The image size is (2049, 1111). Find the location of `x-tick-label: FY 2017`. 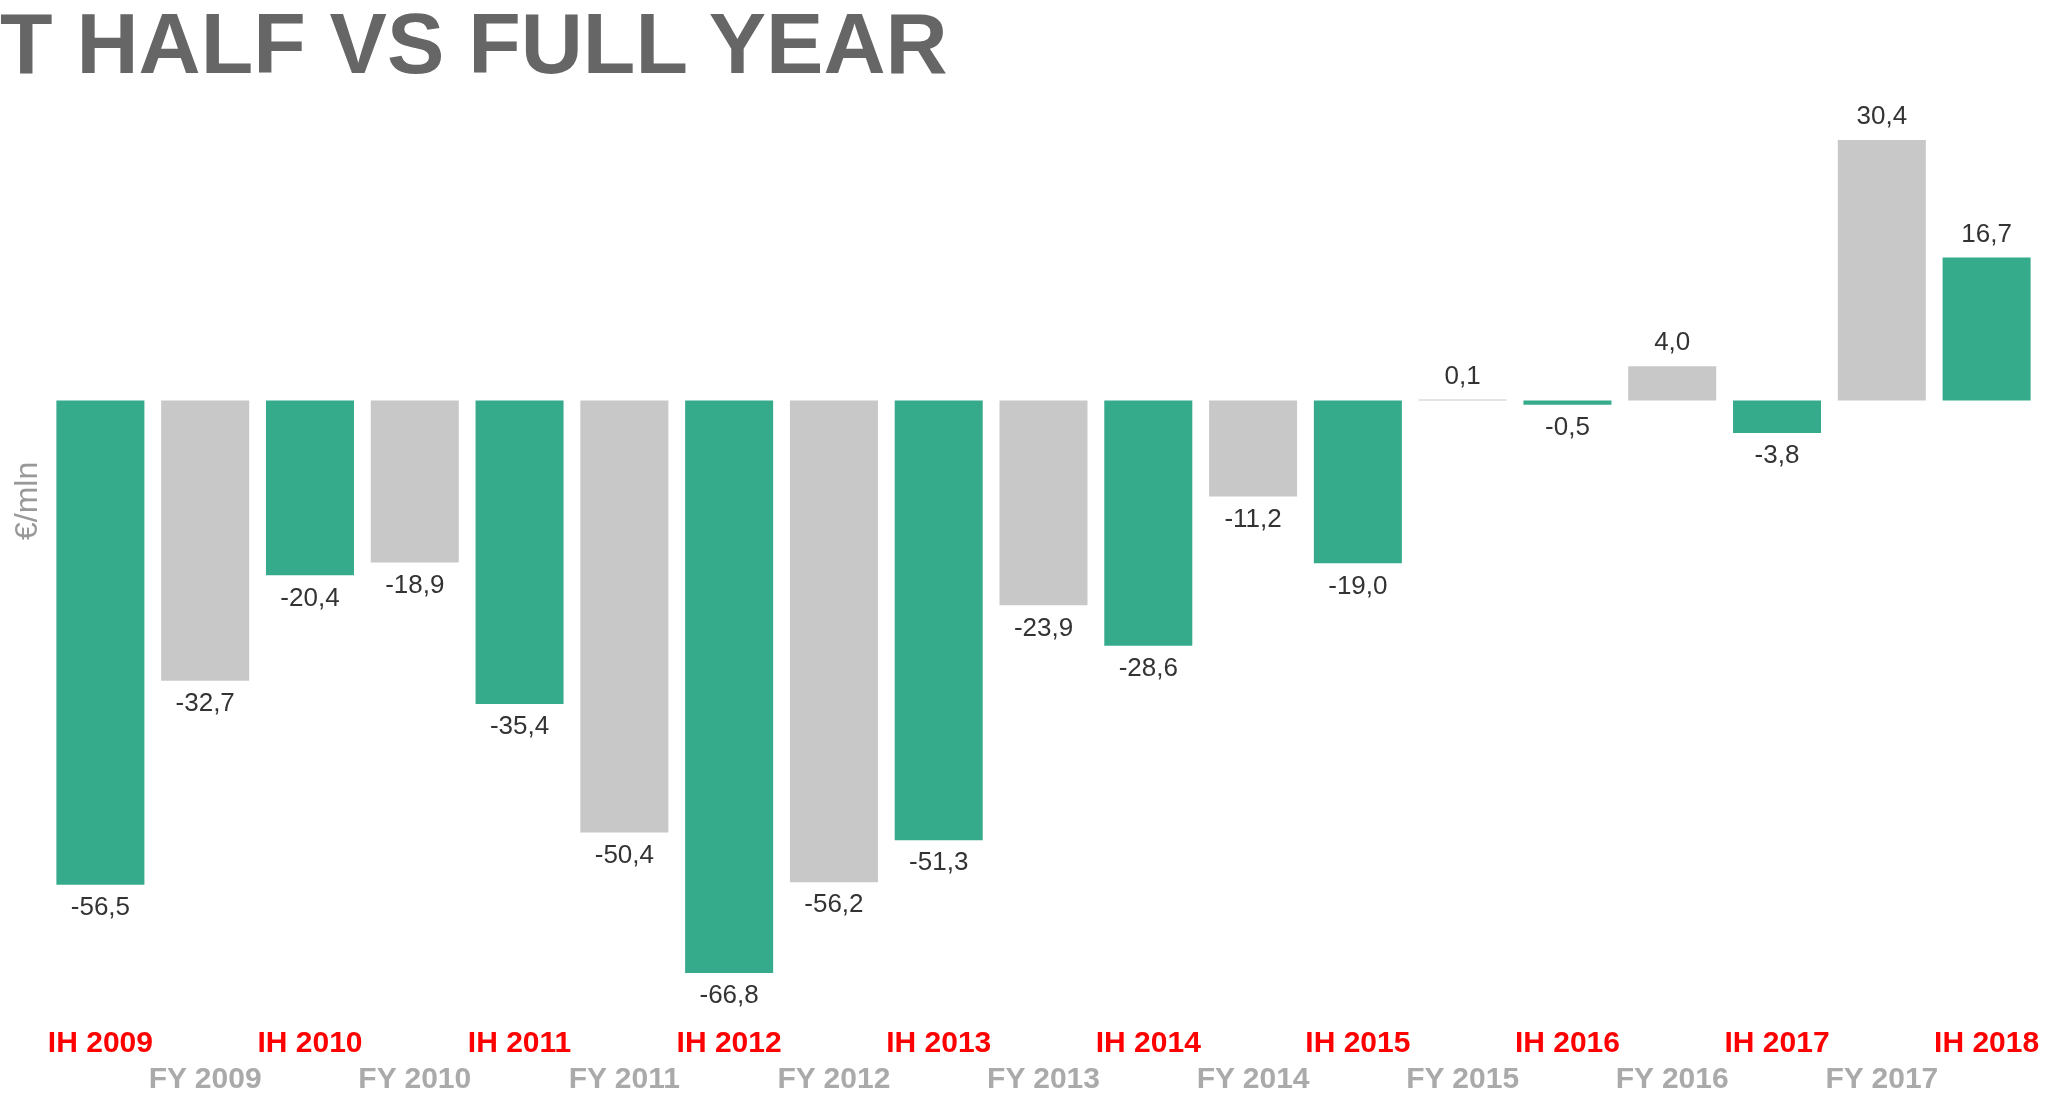

x-tick-label: FY 2017 is located at coordinates (1882, 1078).